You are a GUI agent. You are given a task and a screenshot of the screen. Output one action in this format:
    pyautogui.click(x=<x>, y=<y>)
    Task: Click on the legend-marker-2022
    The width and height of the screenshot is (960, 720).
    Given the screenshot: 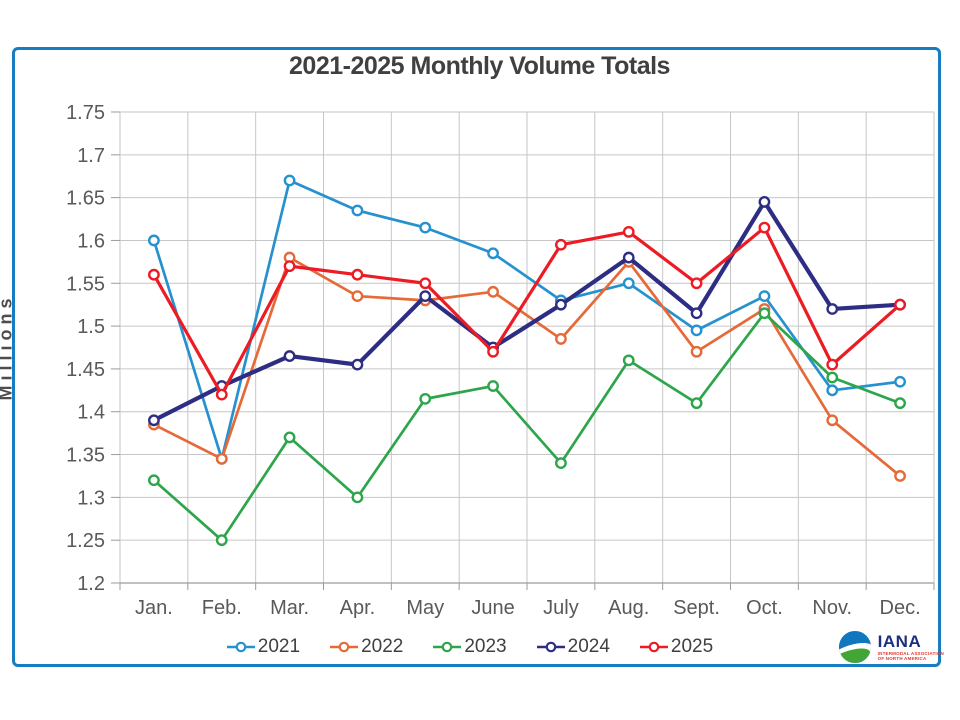 What is the action you would take?
    pyautogui.click(x=344, y=647)
    